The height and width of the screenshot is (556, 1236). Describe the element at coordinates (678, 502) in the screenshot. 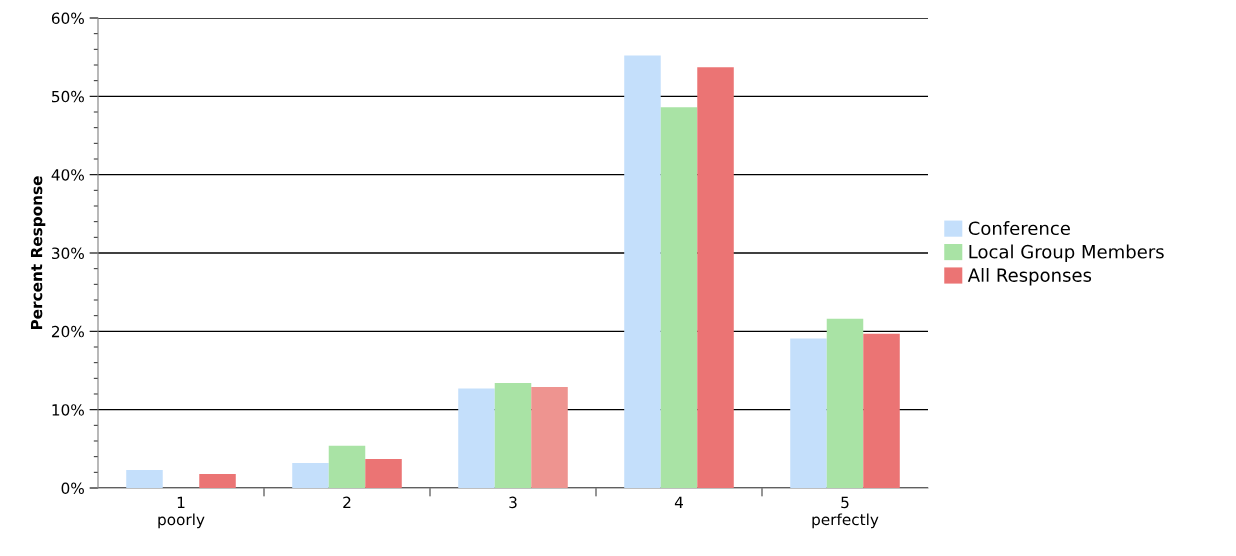

I see `x-tick-label: 4` at that location.